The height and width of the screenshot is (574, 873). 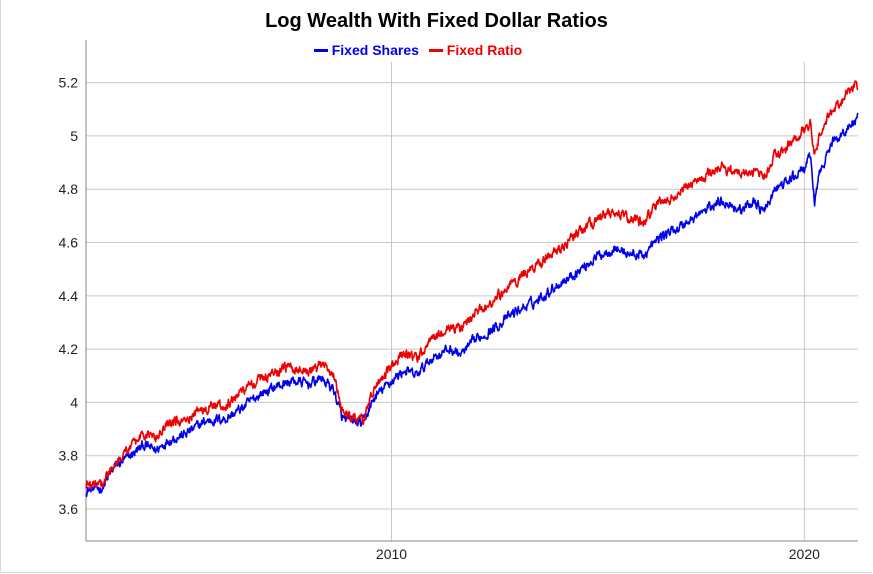 What do you see at coordinates (69, 456) in the screenshot?
I see `y-tick-label-1: 3.8` at bounding box center [69, 456].